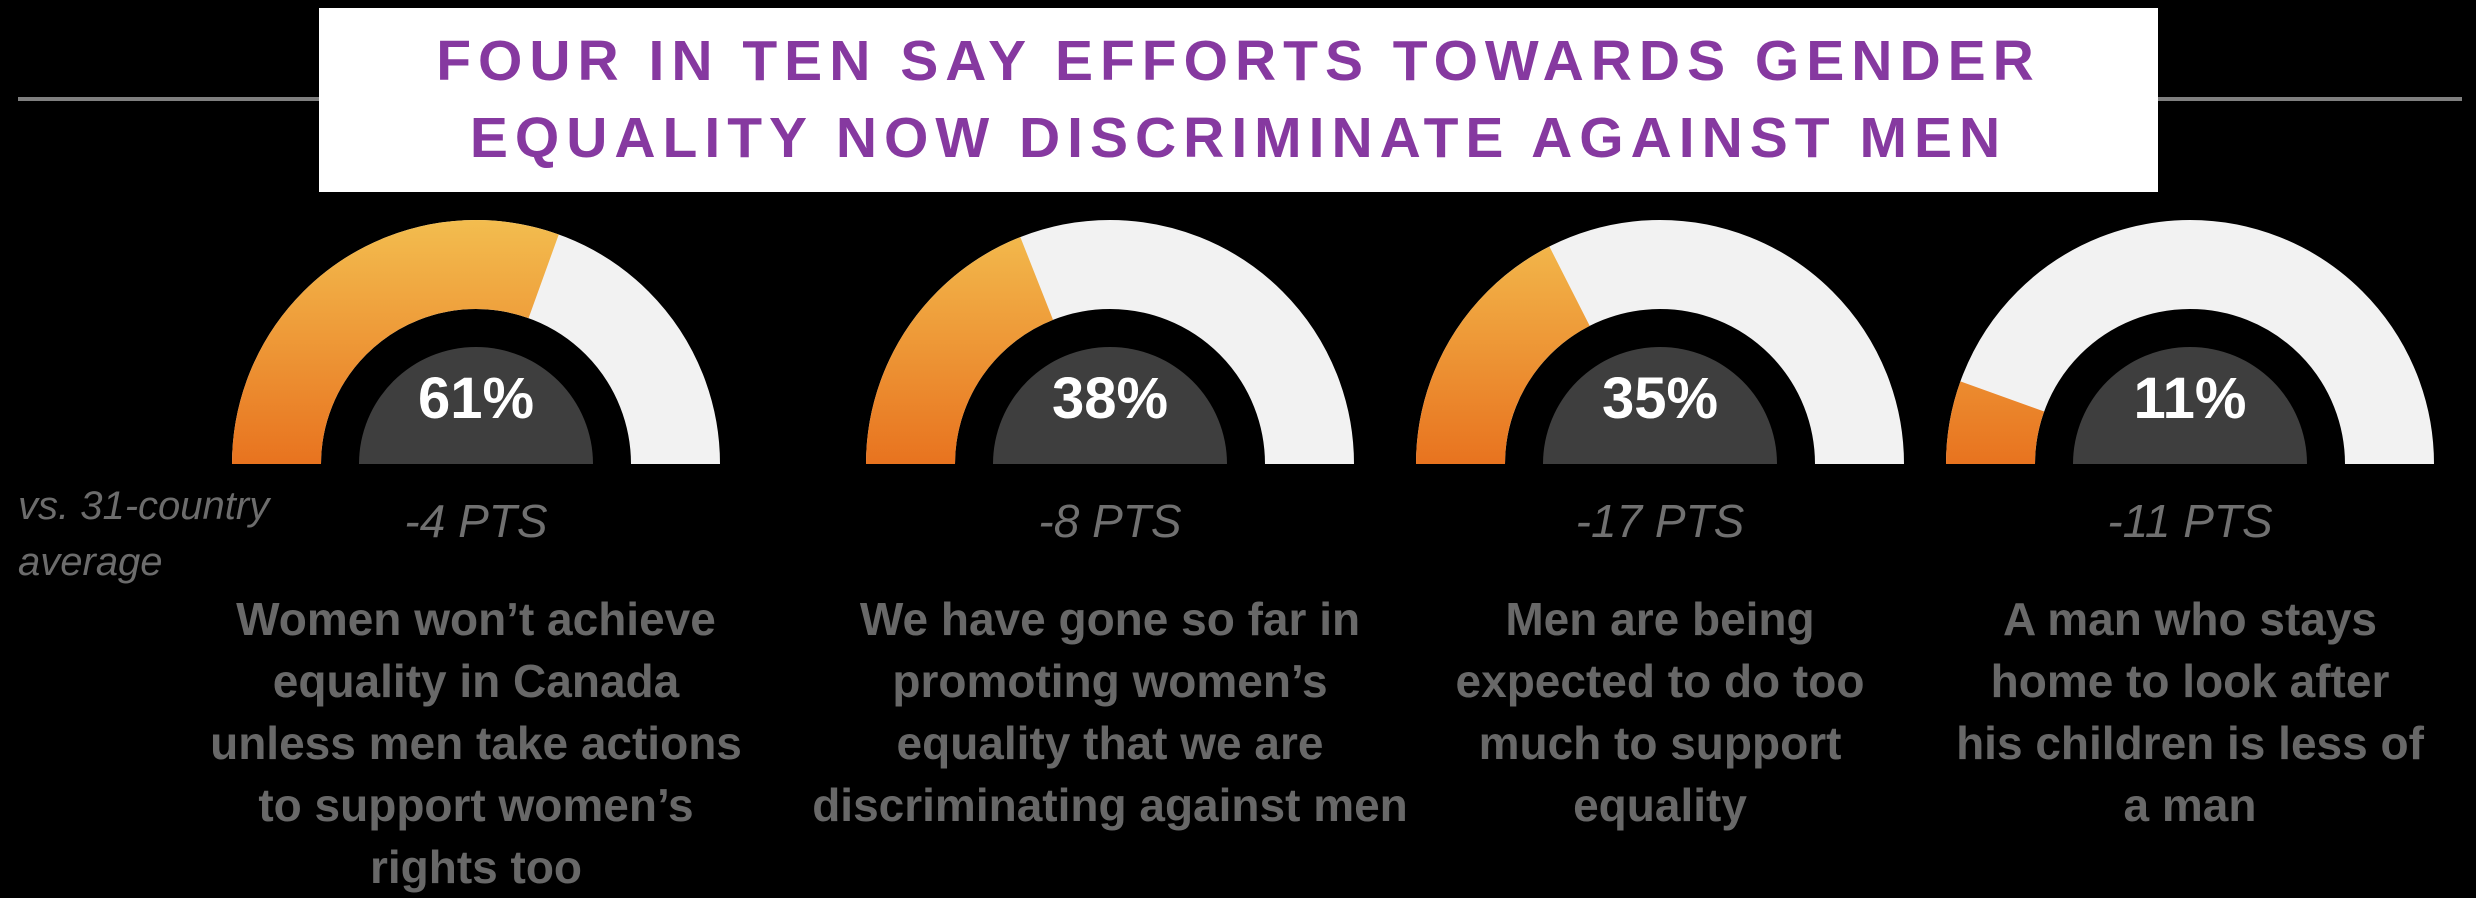 Image resolution: width=2476 pixels, height=898 pixels. What do you see at coordinates (144, 534) in the screenshot?
I see `comparison-note: vs. 31-country average` at bounding box center [144, 534].